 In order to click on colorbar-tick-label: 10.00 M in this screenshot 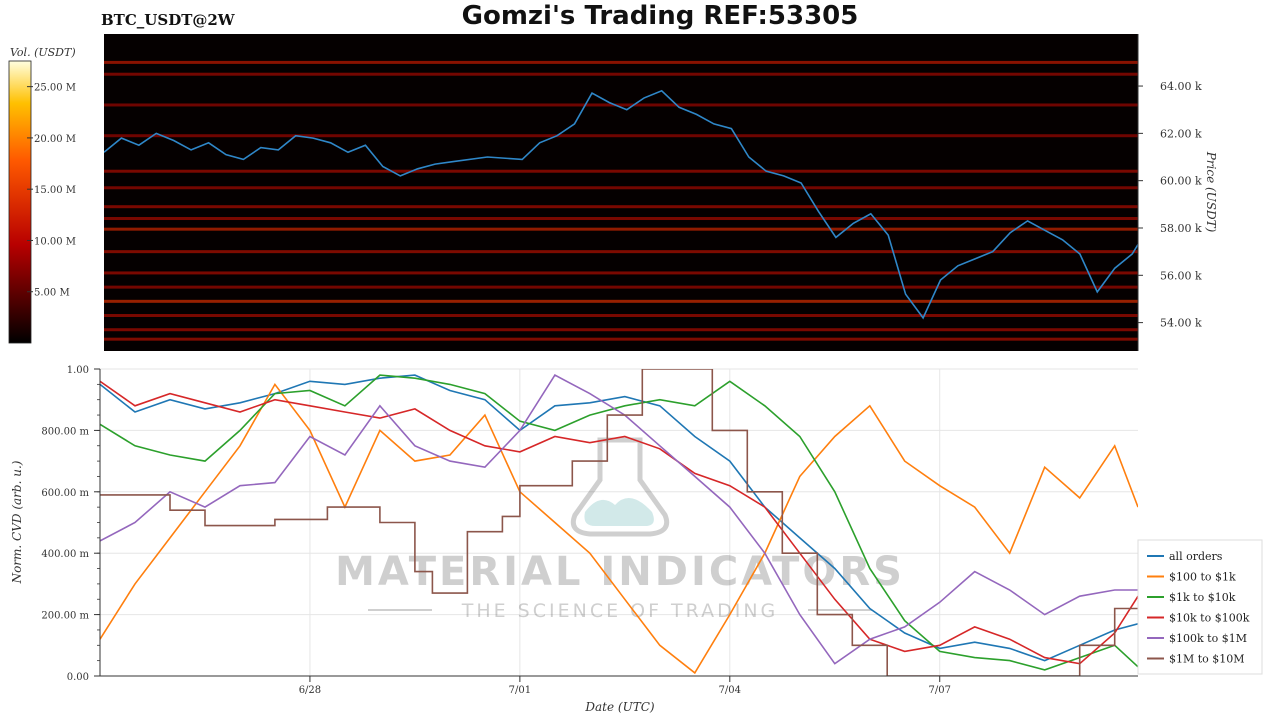, I will do `click(55, 241)`.